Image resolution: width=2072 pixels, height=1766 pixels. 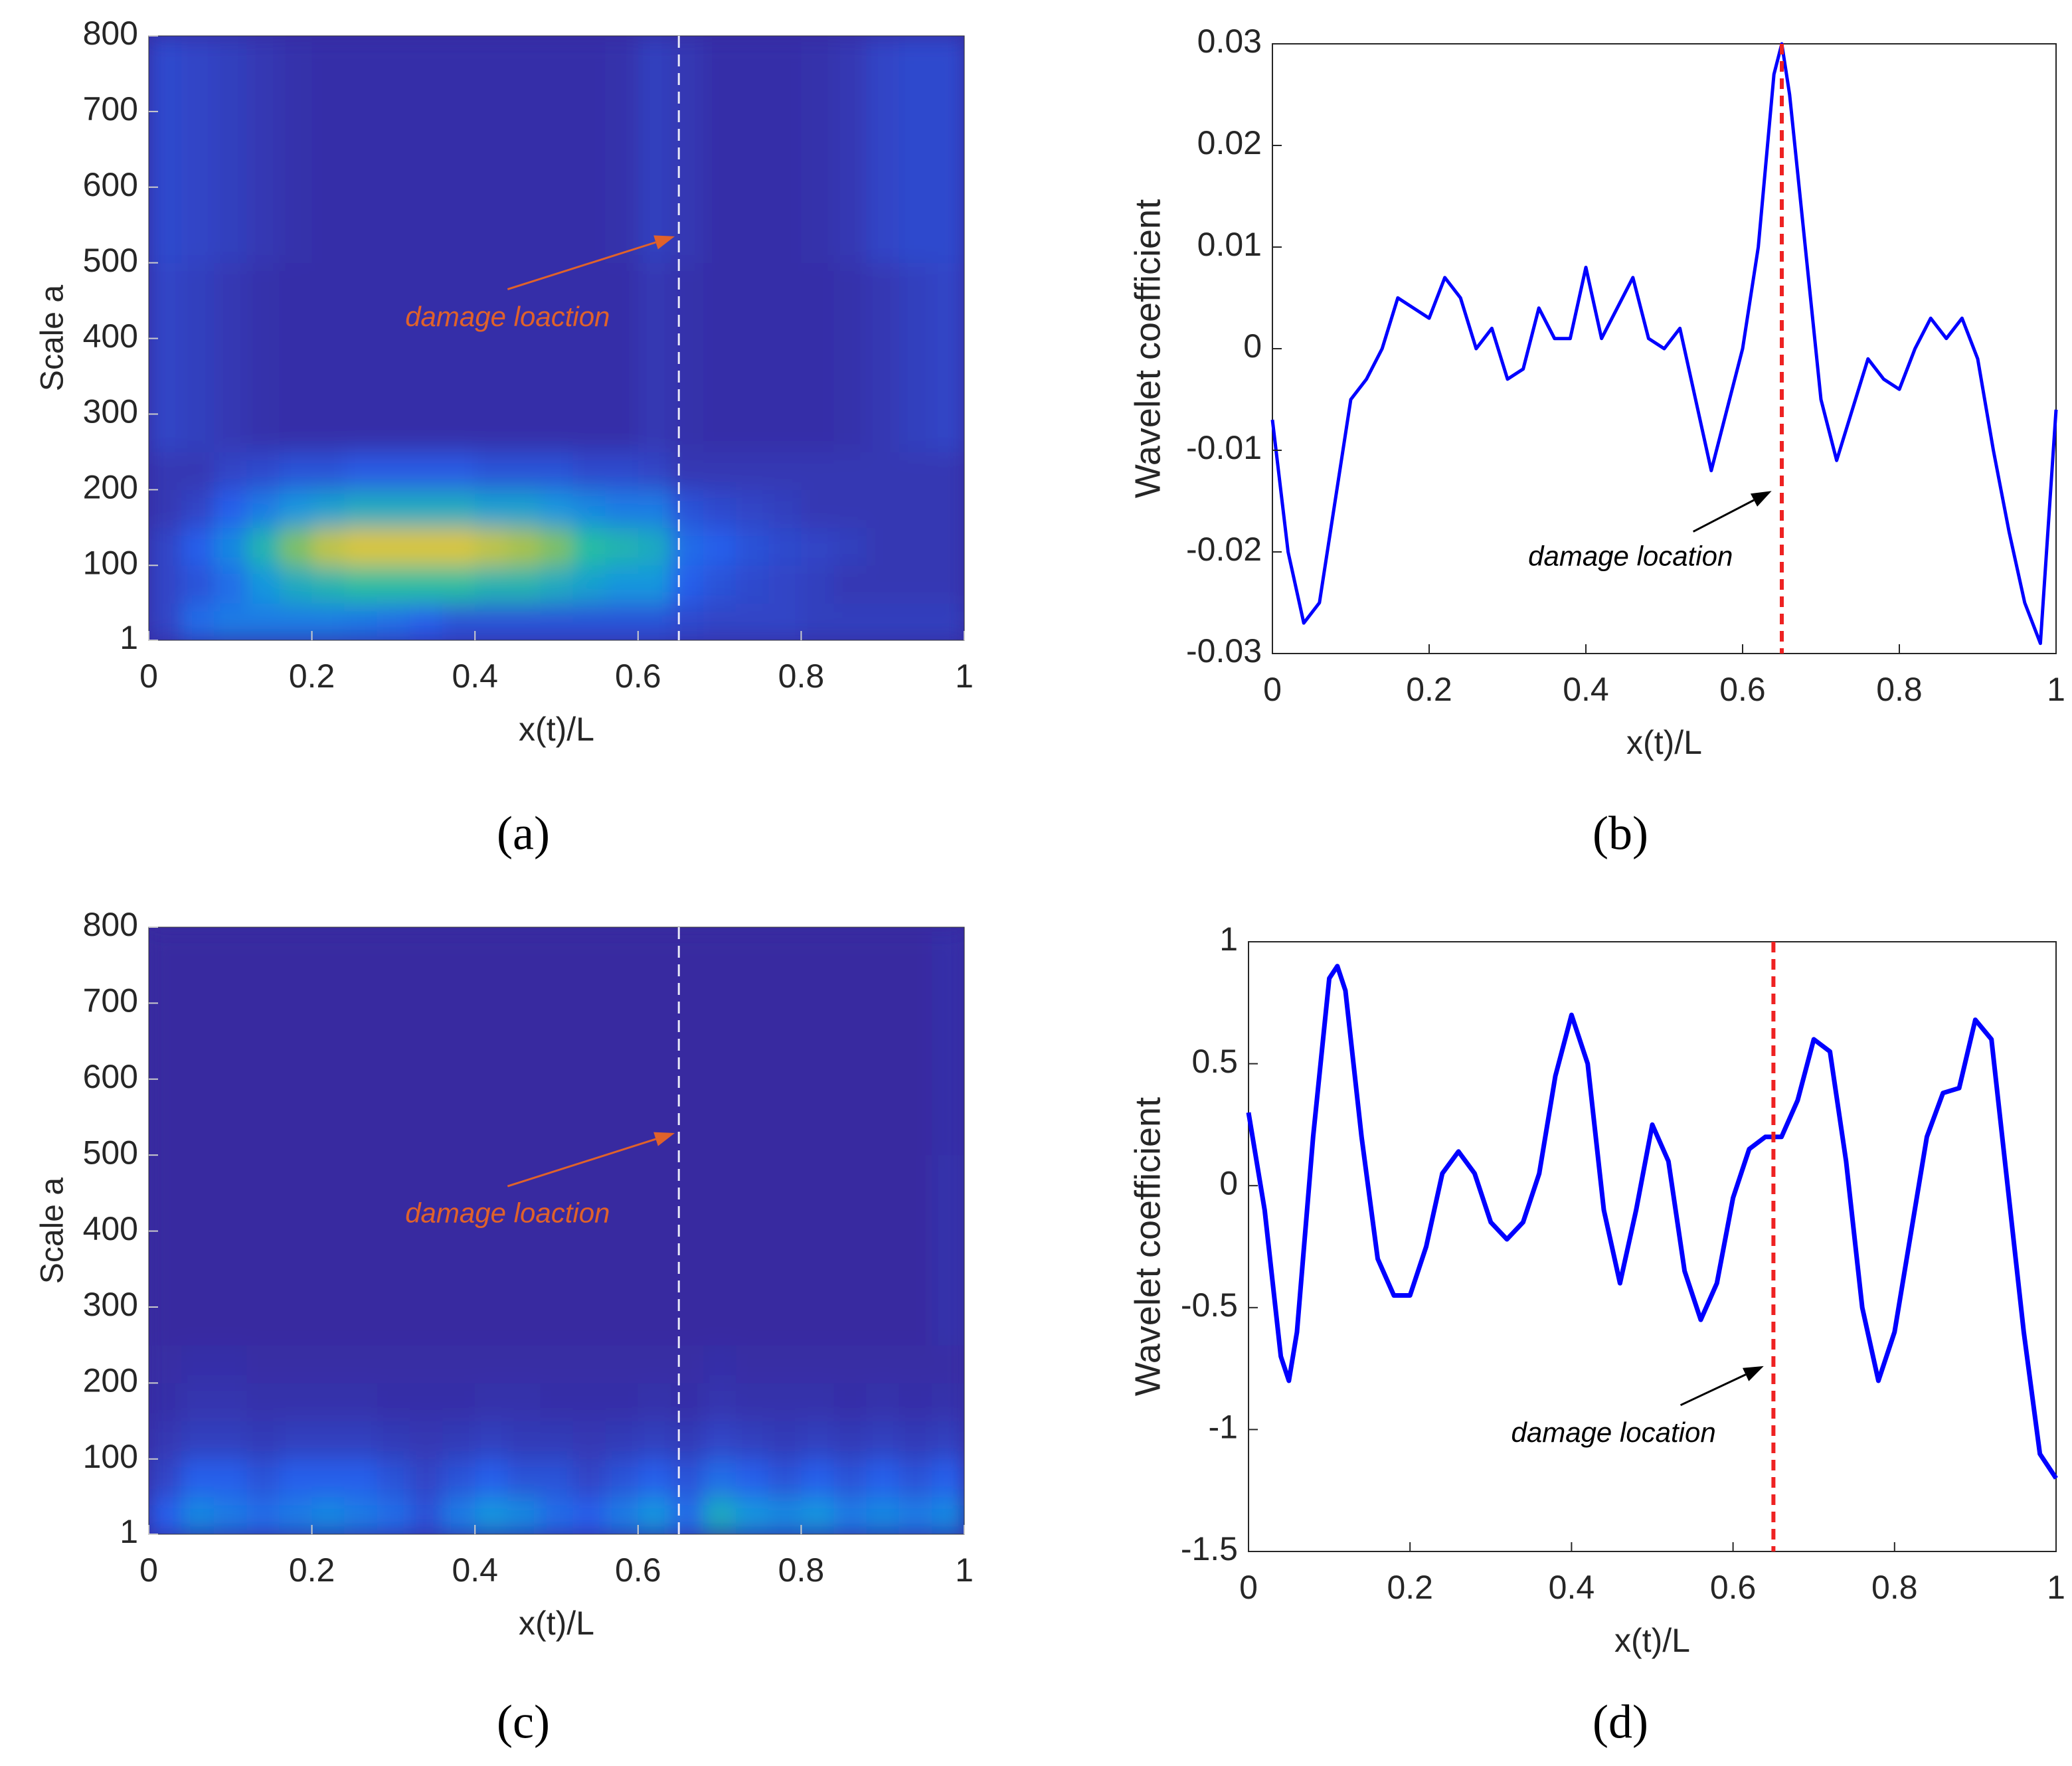 What do you see at coordinates (110, 109) in the screenshot?
I see `y-tick-label: 700` at bounding box center [110, 109].